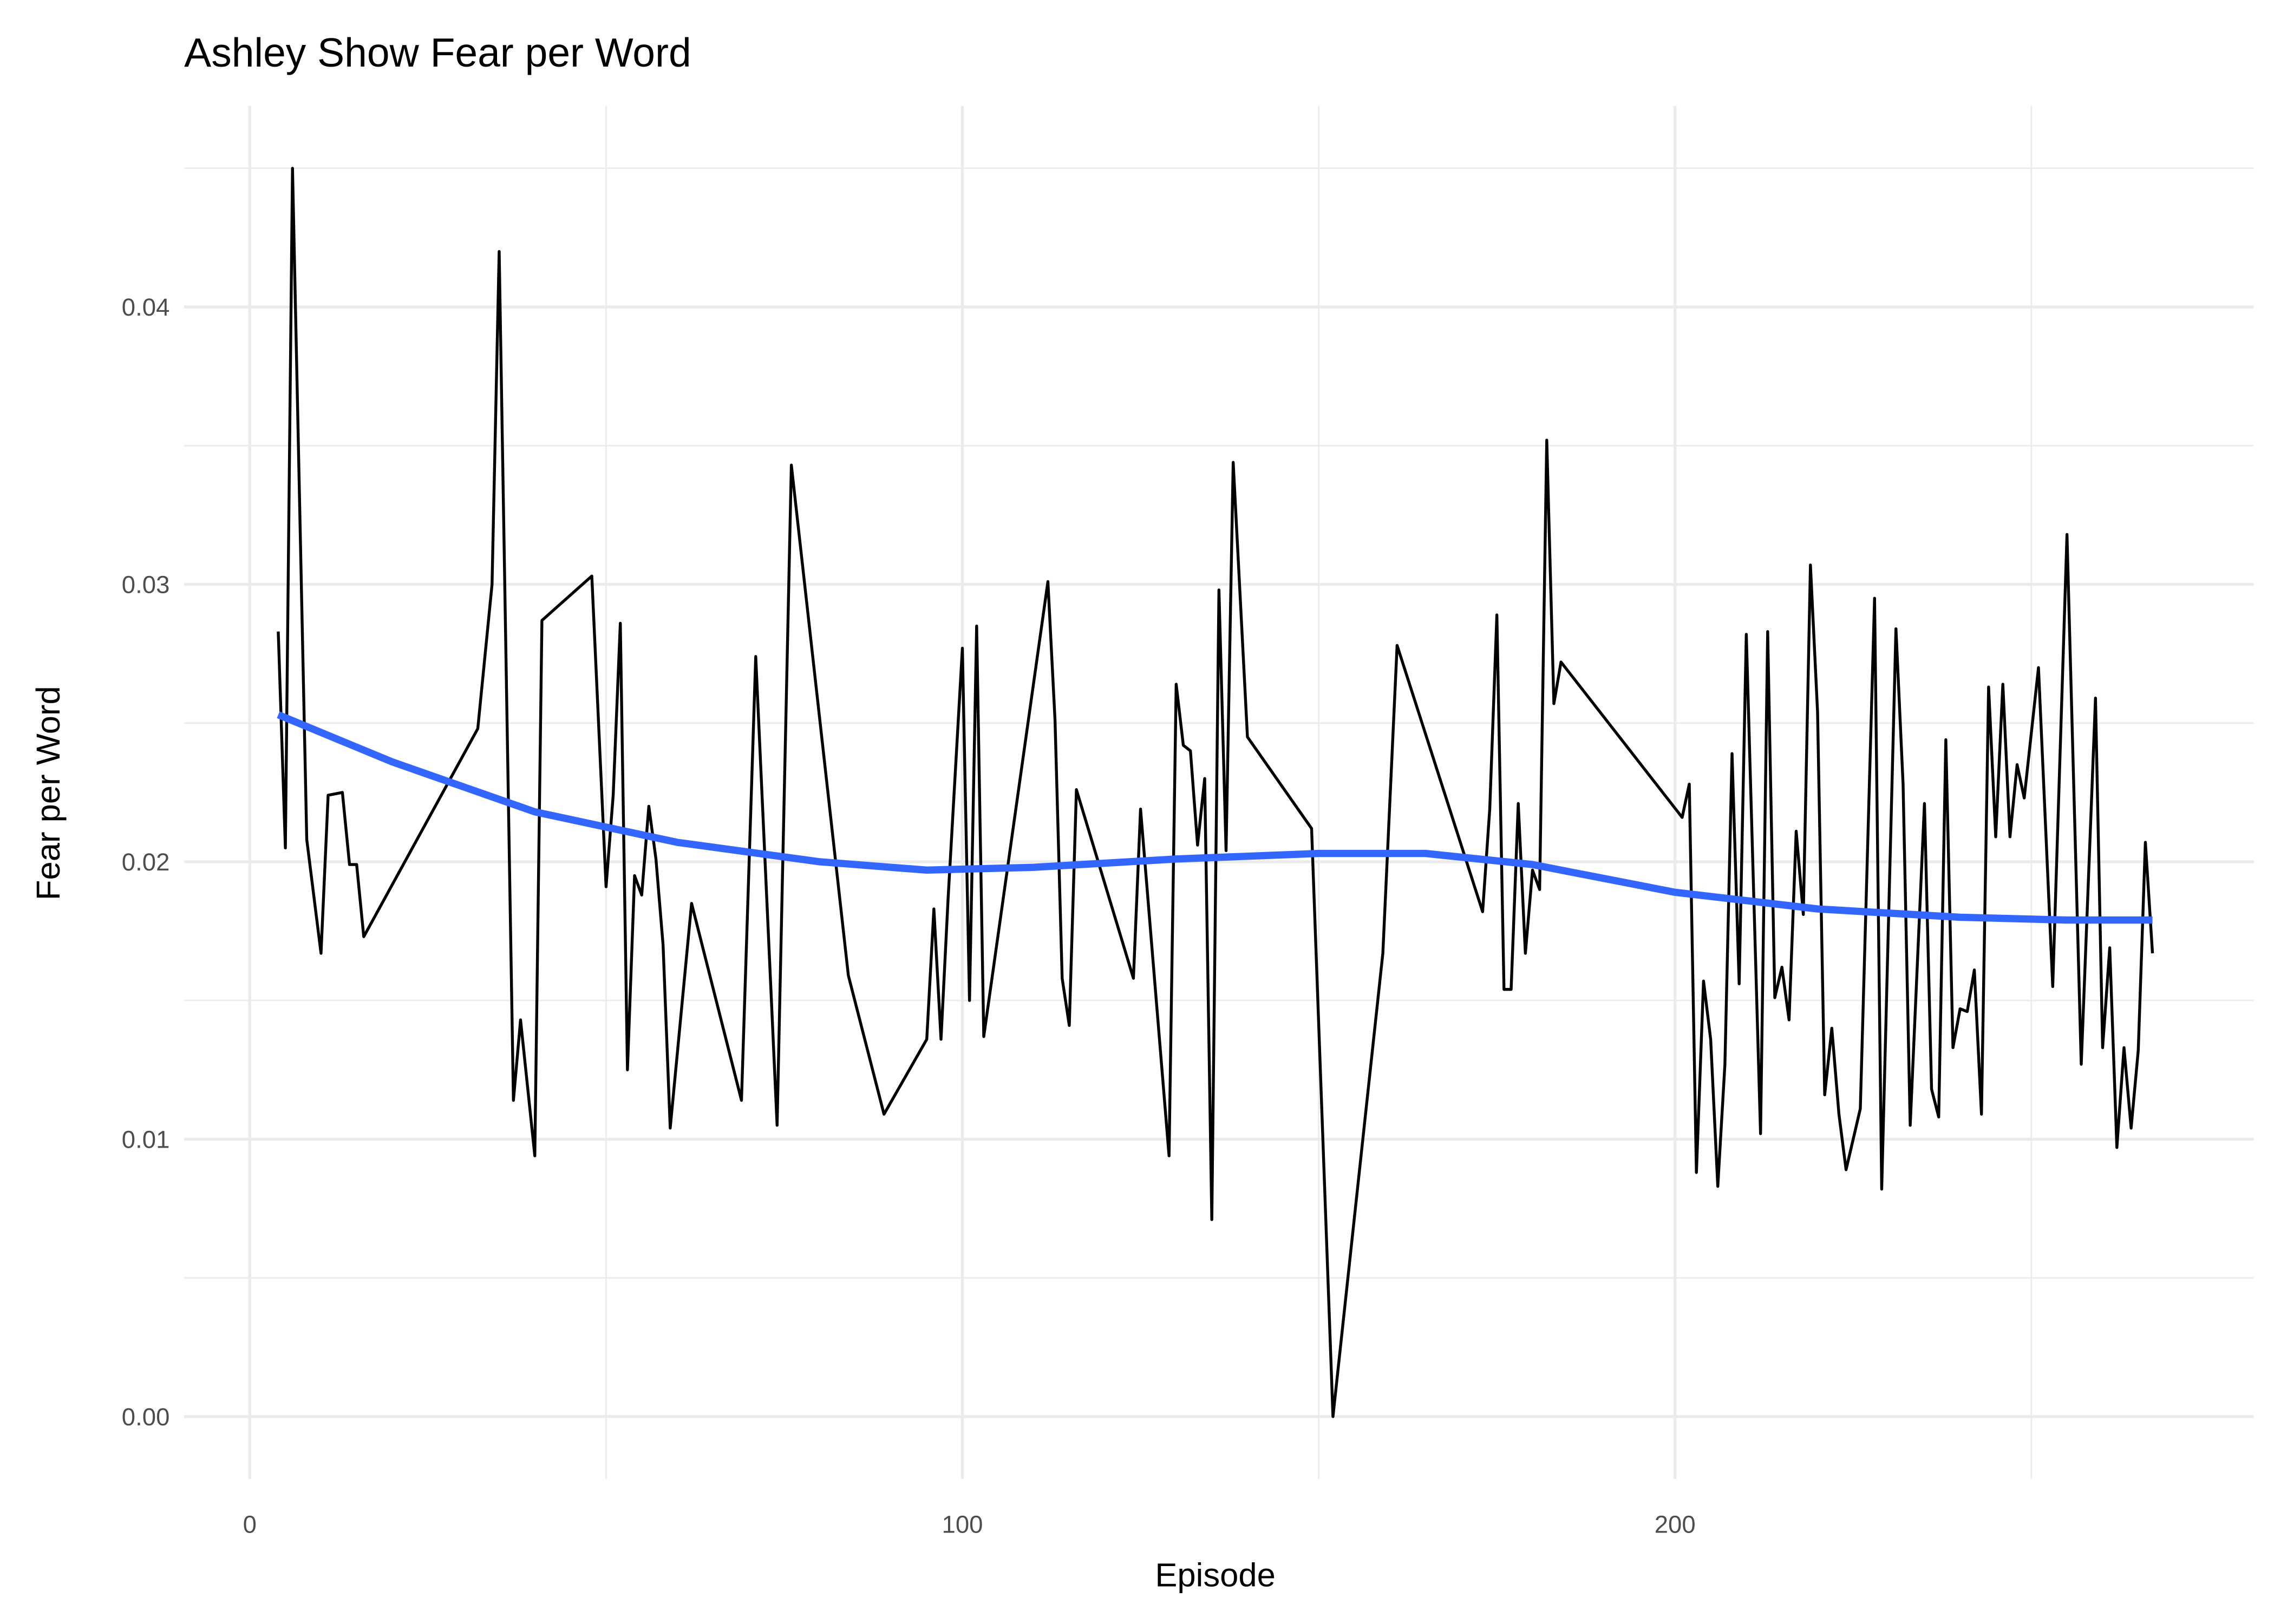  What do you see at coordinates (146, 585) in the screenshot?
I see `y-tick-label: 0.03` at bounding box center [146, 585].